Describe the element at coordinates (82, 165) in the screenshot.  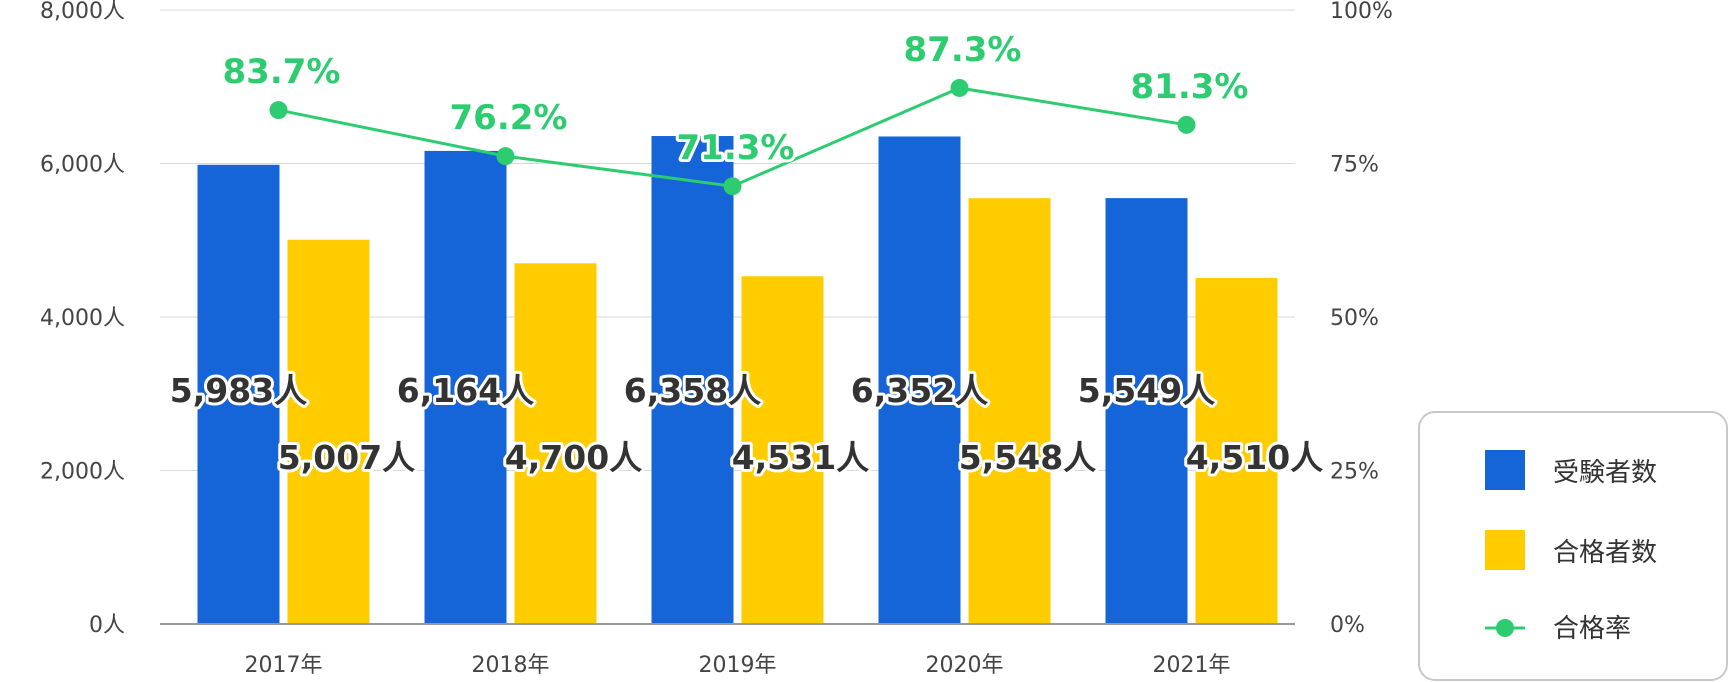
I see `y-left-tick-label: 6,000人` at that location.